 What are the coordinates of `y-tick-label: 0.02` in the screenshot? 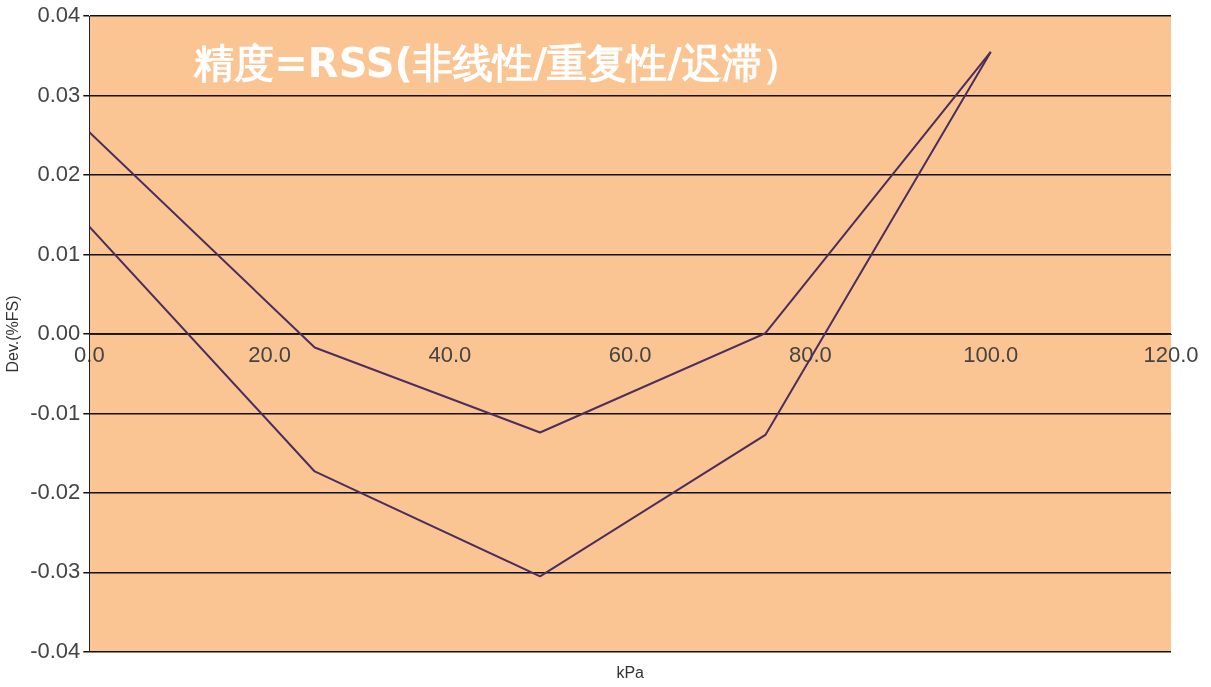 It's located at (59, 174).